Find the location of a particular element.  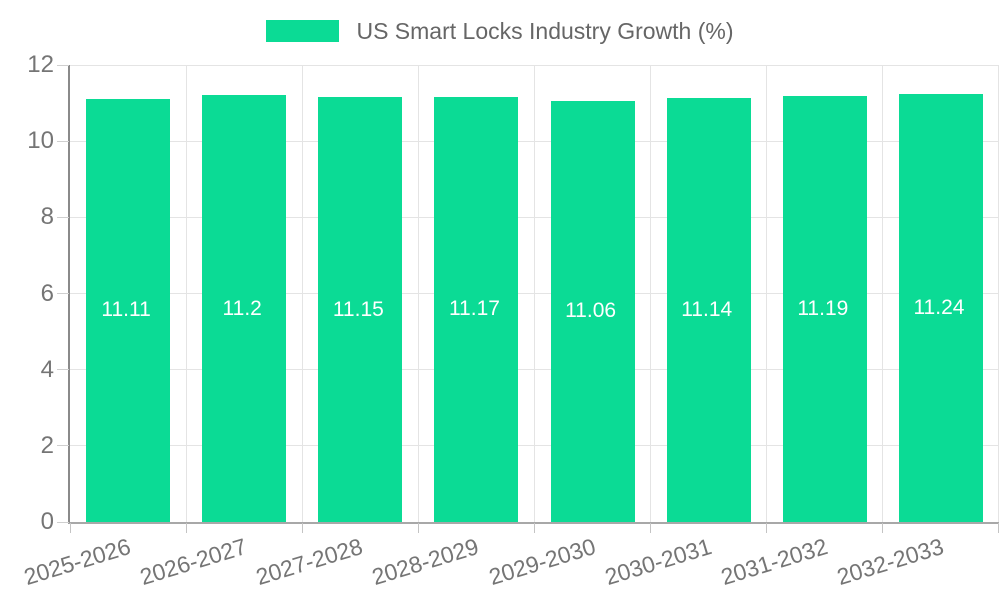

chart-legend: US Smart Locks Industry Growth (%) is located at coordinates (500, 31).